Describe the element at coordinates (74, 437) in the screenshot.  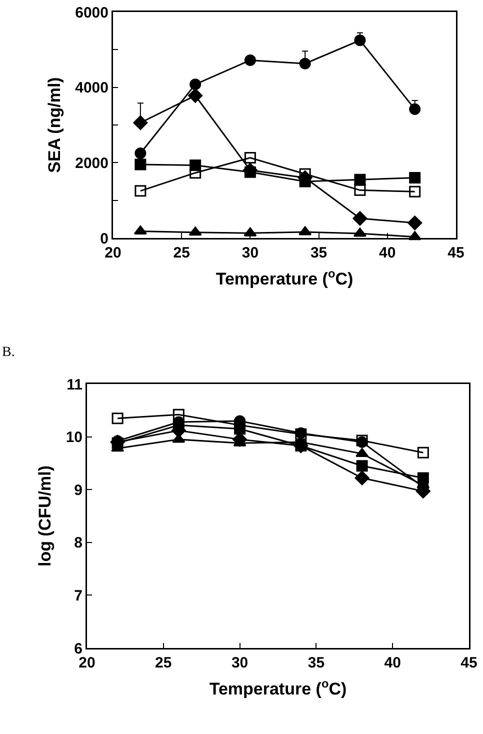
I see `y-tick-label: 10` at that location.